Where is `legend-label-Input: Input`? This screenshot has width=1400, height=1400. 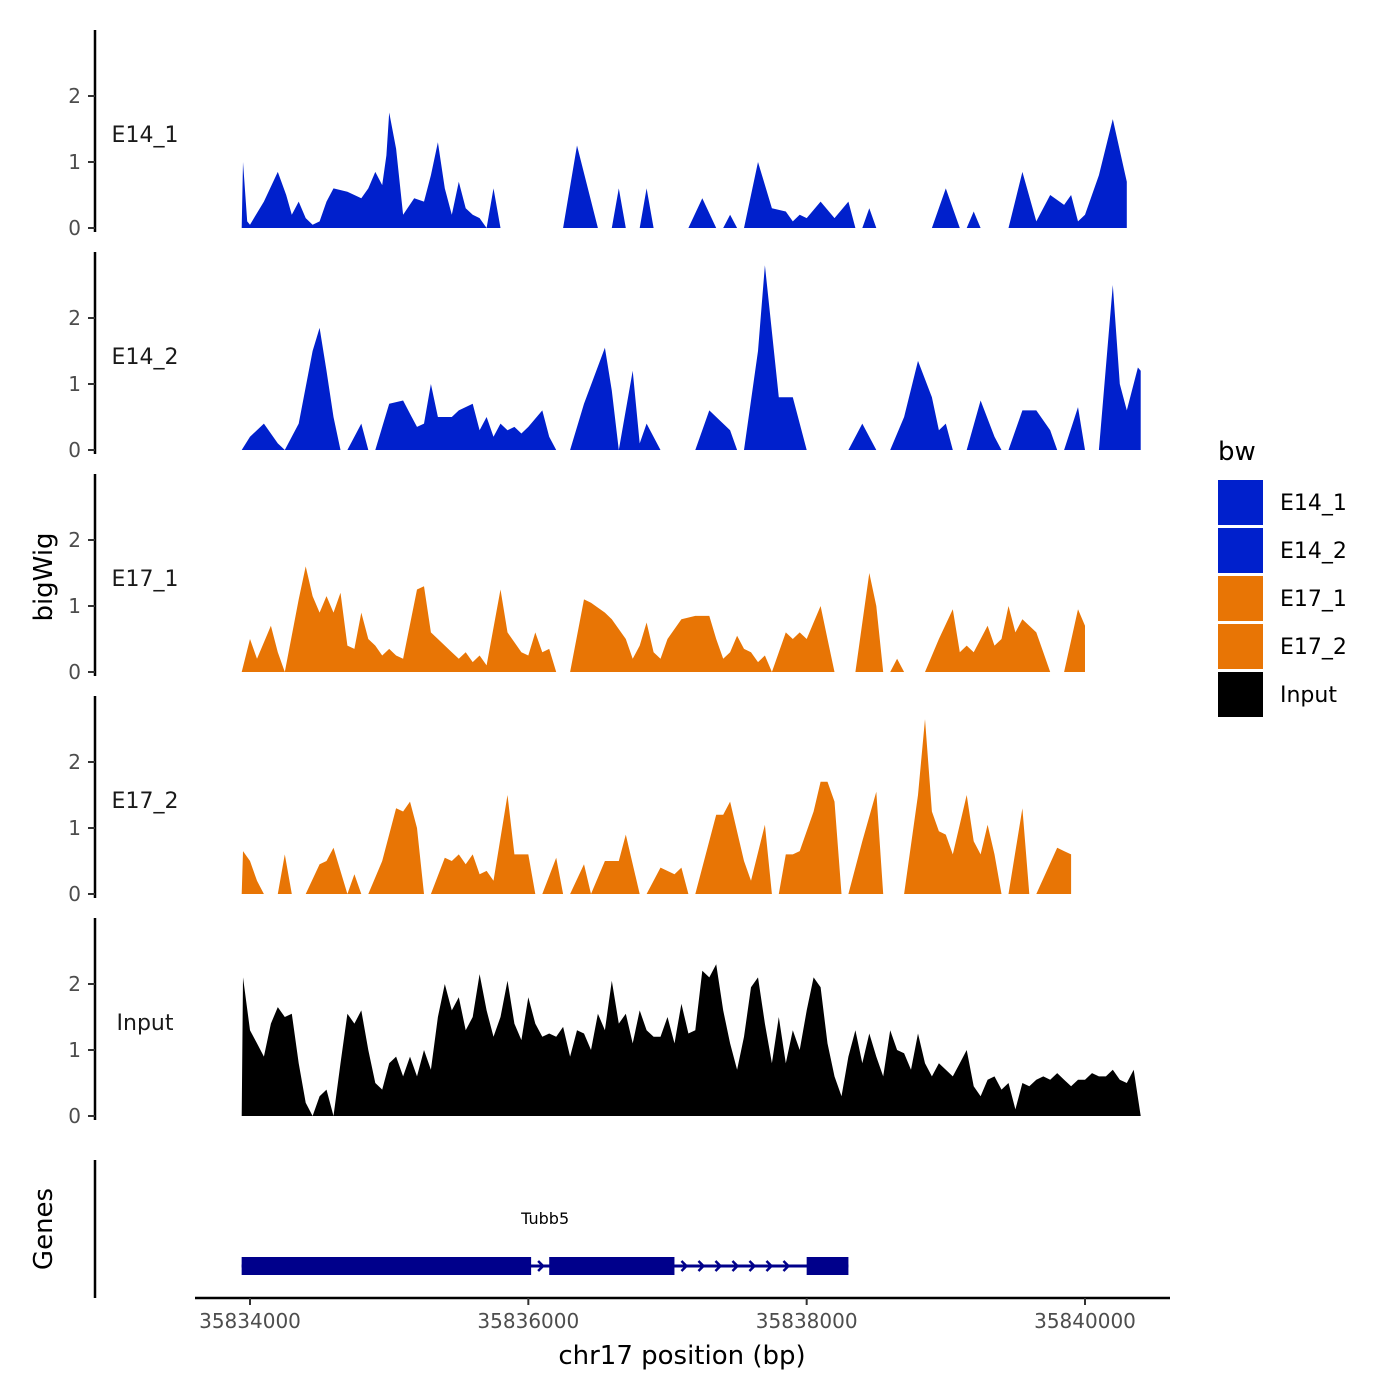
legend-label-Input: Input is located at coordinates (1308, 695).